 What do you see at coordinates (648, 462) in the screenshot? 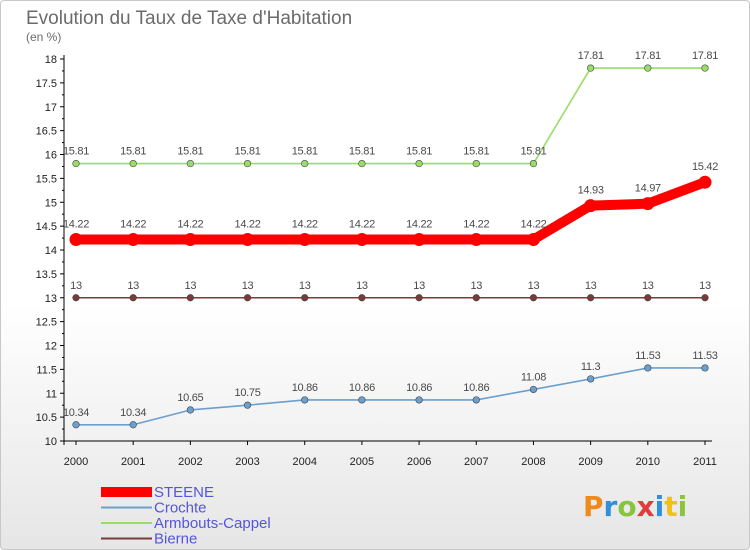
I see `x-tick-label: 2010` at bounding box center [648, 462].